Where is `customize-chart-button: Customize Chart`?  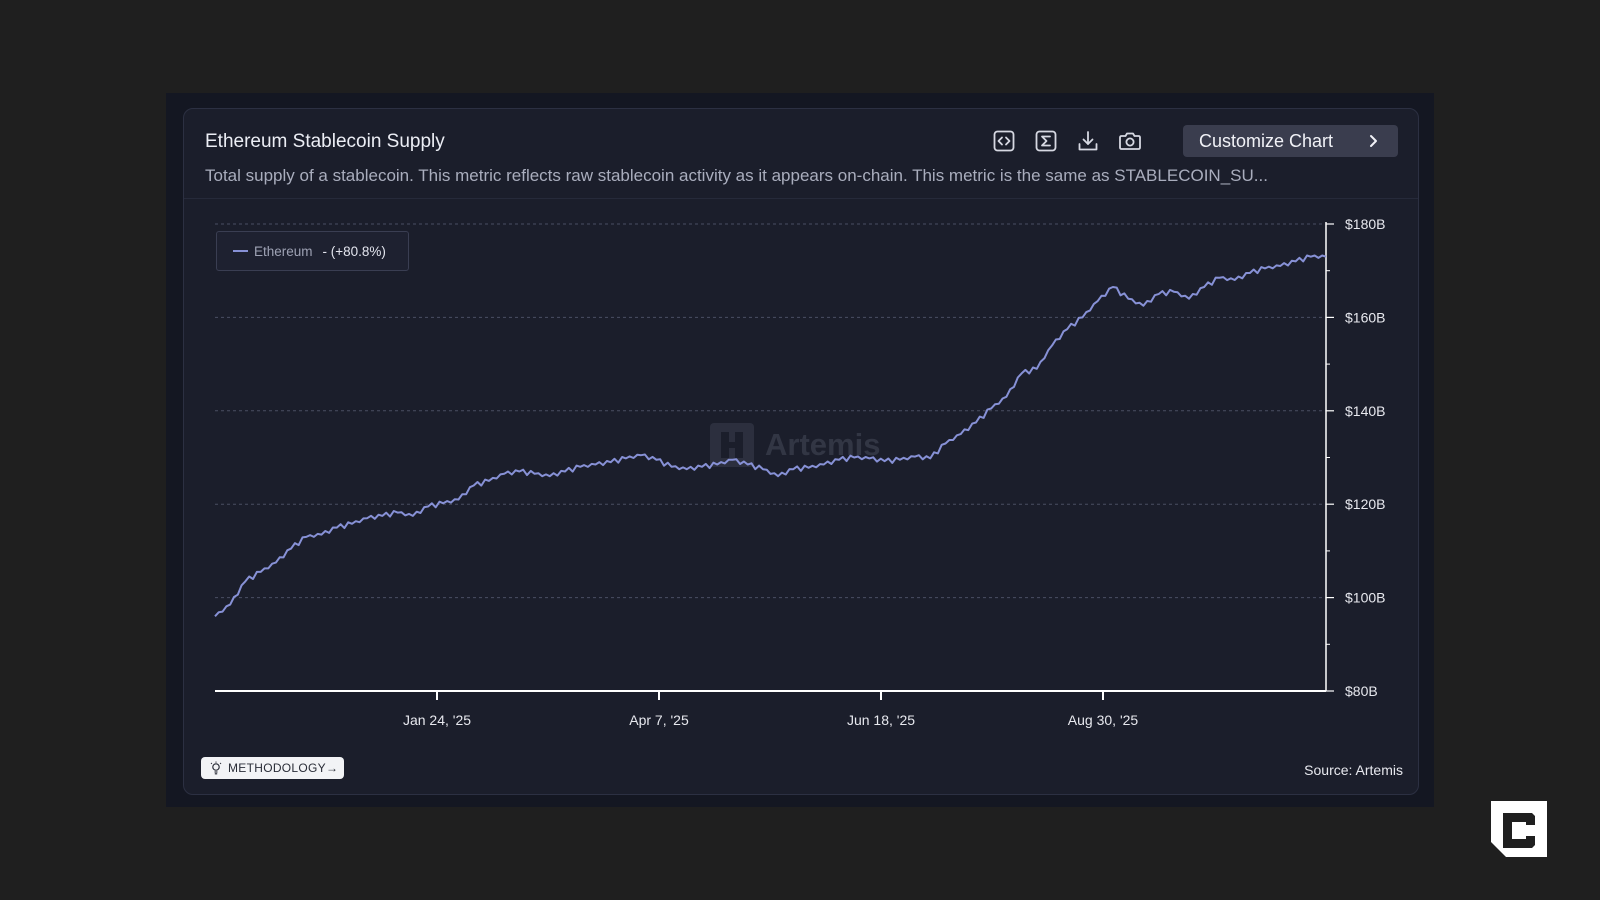 customize-chart-button: Customize Chart is located at coordinates (1290, 141).